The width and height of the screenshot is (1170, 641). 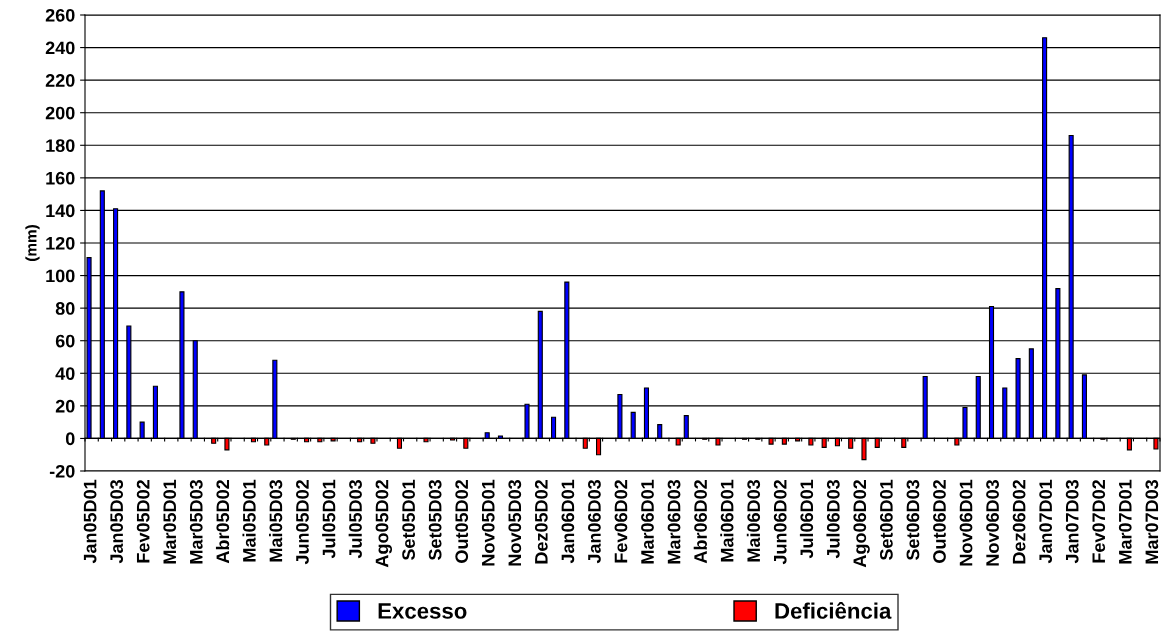 I want to click on y-tick-label: 0, so click(x=70, y=439).